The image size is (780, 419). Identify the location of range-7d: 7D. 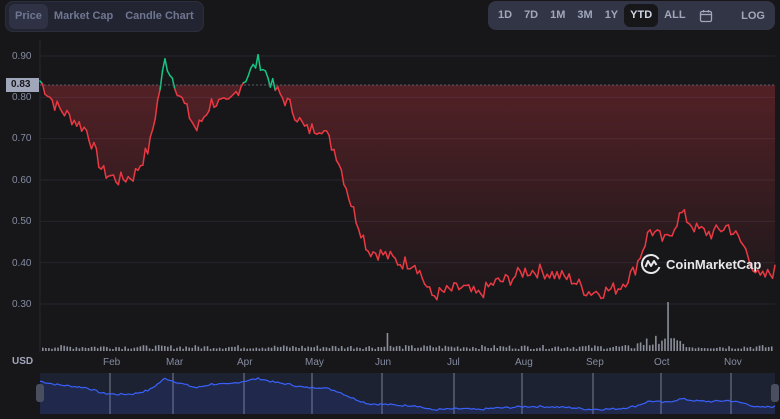
(531, 15).